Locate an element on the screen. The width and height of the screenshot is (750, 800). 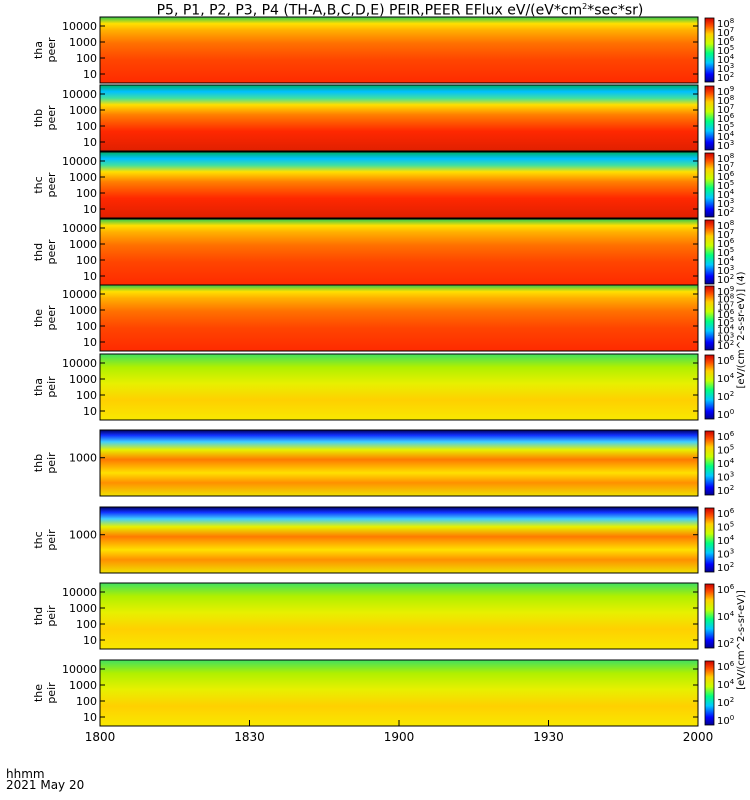
x-tick-label: 1900 is located at coordinates (399, 737).